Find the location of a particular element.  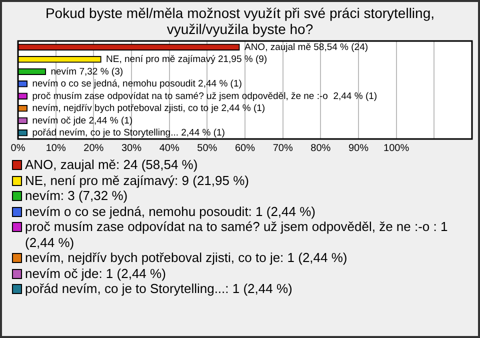

data-label: ANO, zaujal mě 58,54 % (24) is located at coordinates (306, 47).